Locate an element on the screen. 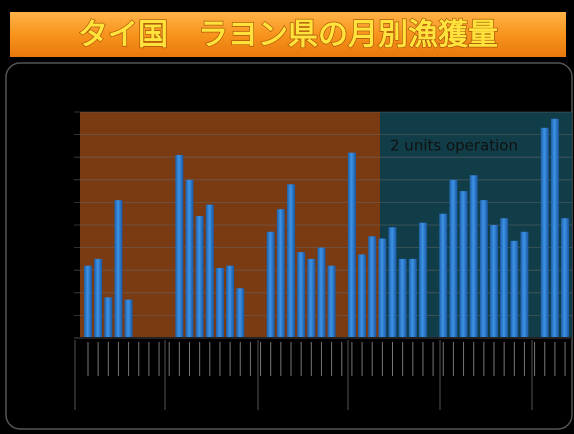  annotation: 2 units operation is located at coordinates (454, 146).